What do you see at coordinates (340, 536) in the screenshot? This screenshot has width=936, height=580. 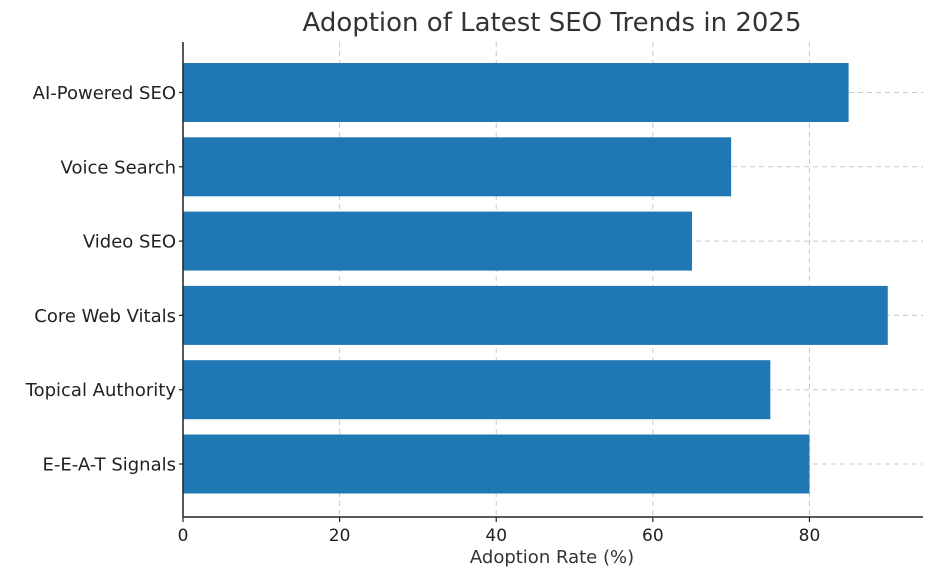 I see `x-tick-label: 20` at bounding box center [340, 536].